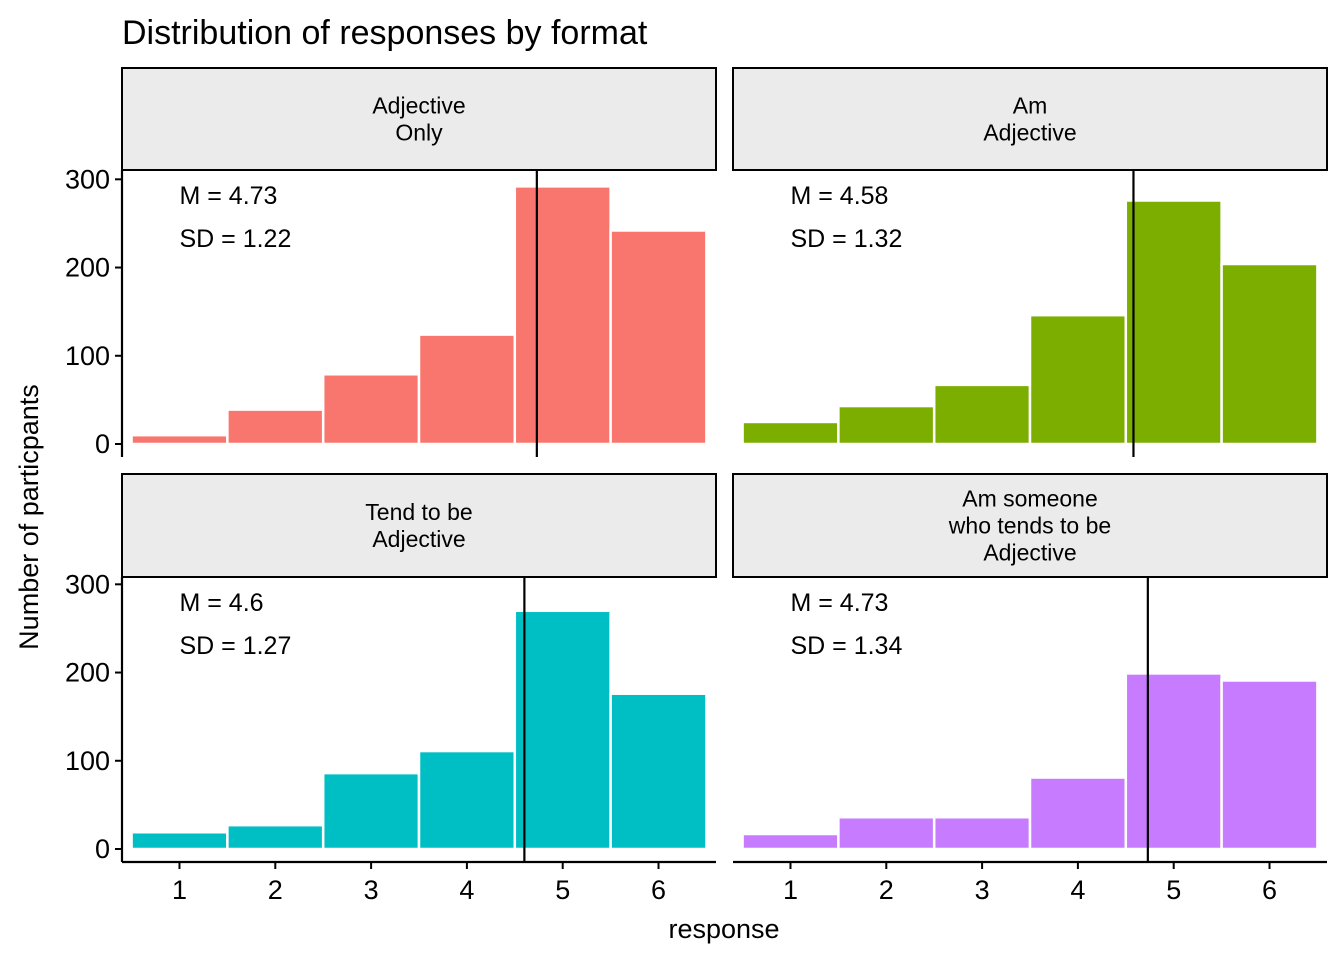  Describe the element at coordinates (419, 133) in the screenshot. I see `facet-strip-label: Only` at that location.